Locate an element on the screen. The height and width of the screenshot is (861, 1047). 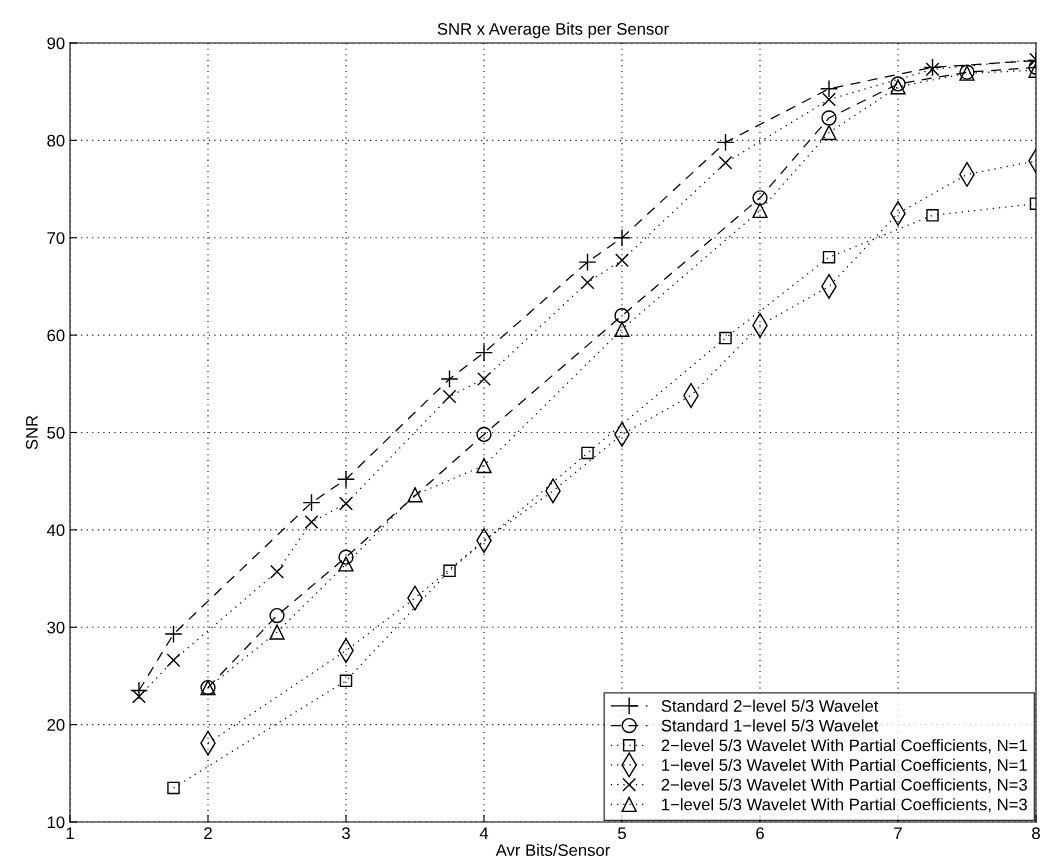
y-tick-label: 70 is located at coordinates (56, 238).